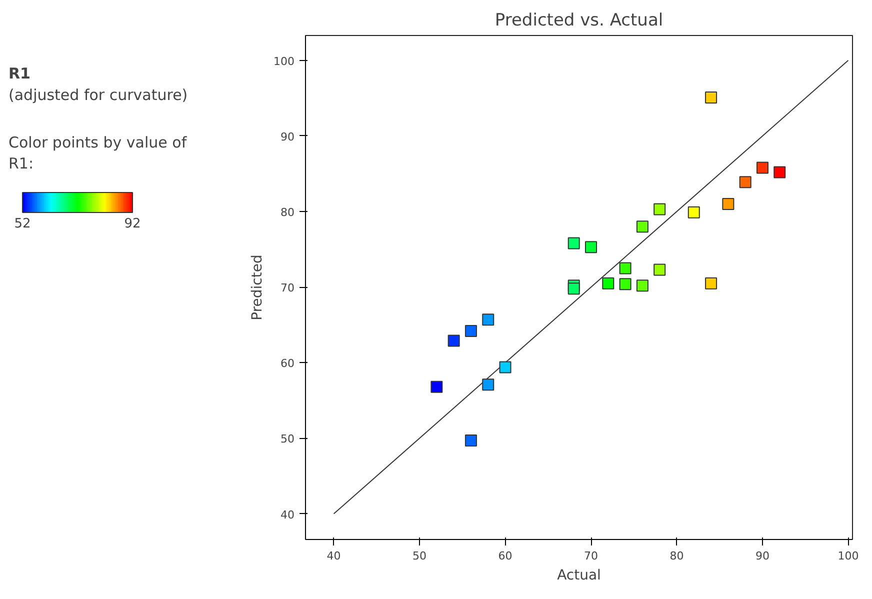 The width and height of the screenshot is (872, 599). What do you see at coordinates (284, 61) in the screenshot?
I see `y-tick-label: 100` at bounding box center [284, 61].